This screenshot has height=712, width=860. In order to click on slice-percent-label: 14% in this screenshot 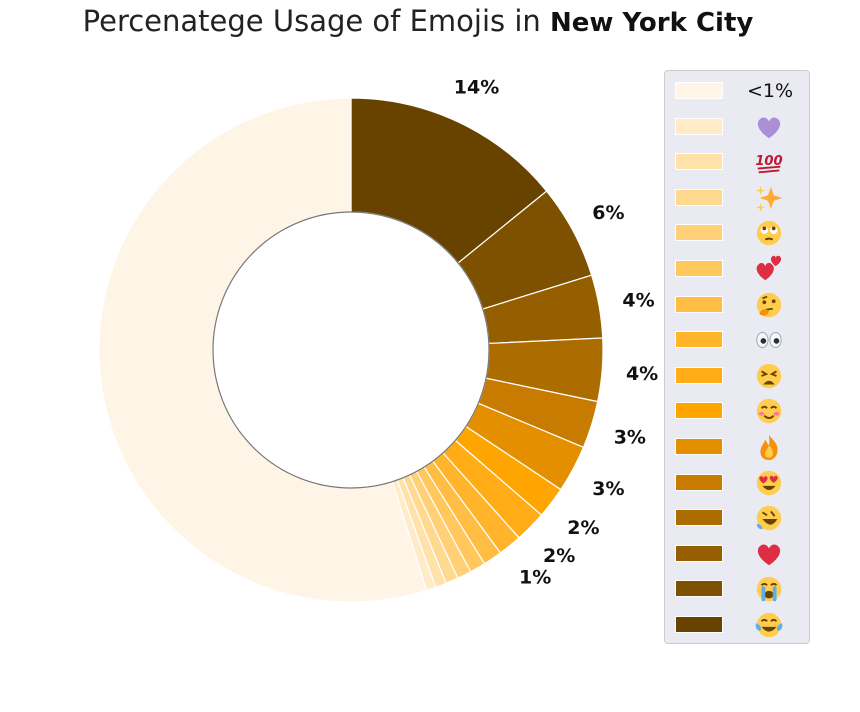, I will do `click(476, 87)`.